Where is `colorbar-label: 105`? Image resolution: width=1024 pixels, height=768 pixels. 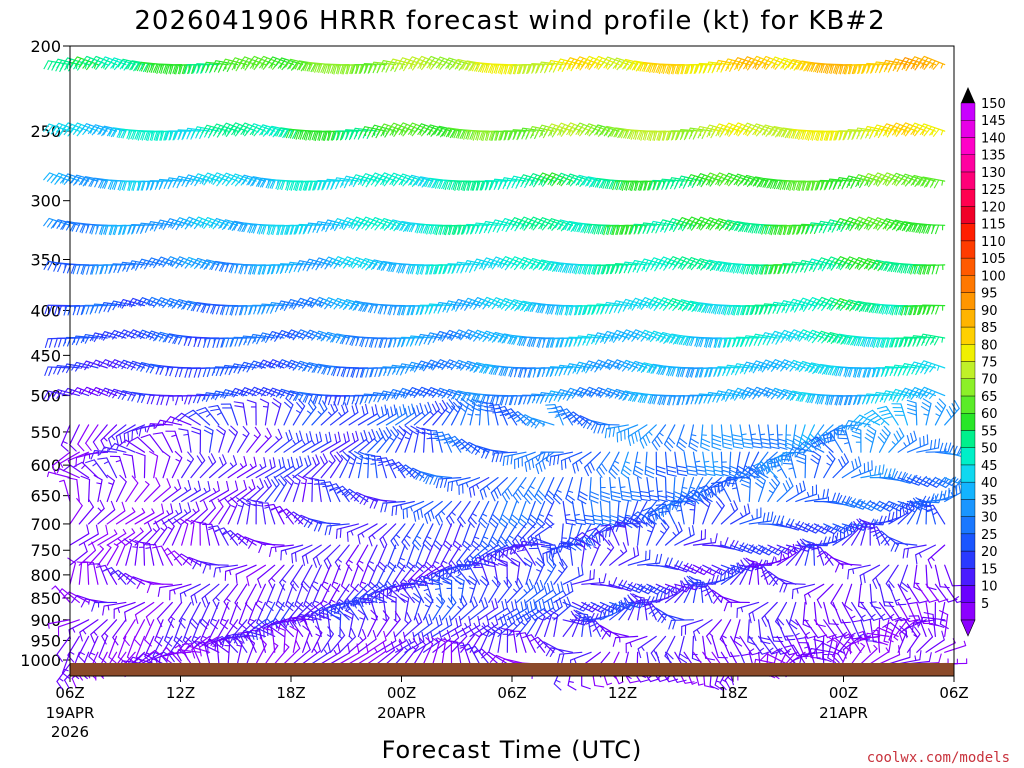
colorbar-label: 105 is located at coordinates (993, 259).